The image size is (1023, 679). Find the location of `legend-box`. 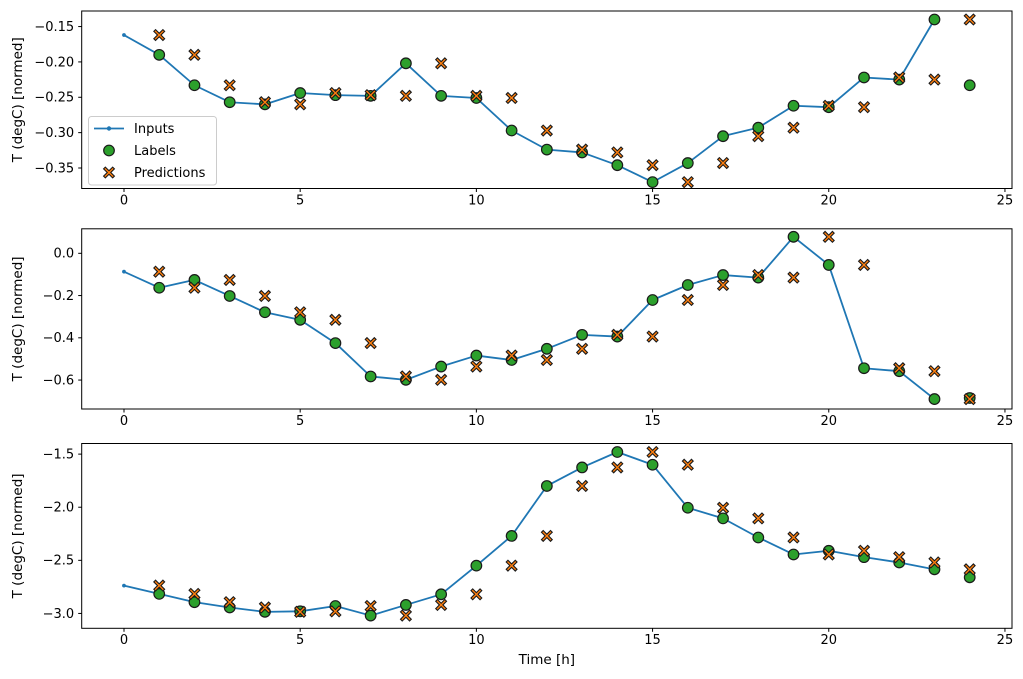

legend-box is located at coordinates (152, 151).